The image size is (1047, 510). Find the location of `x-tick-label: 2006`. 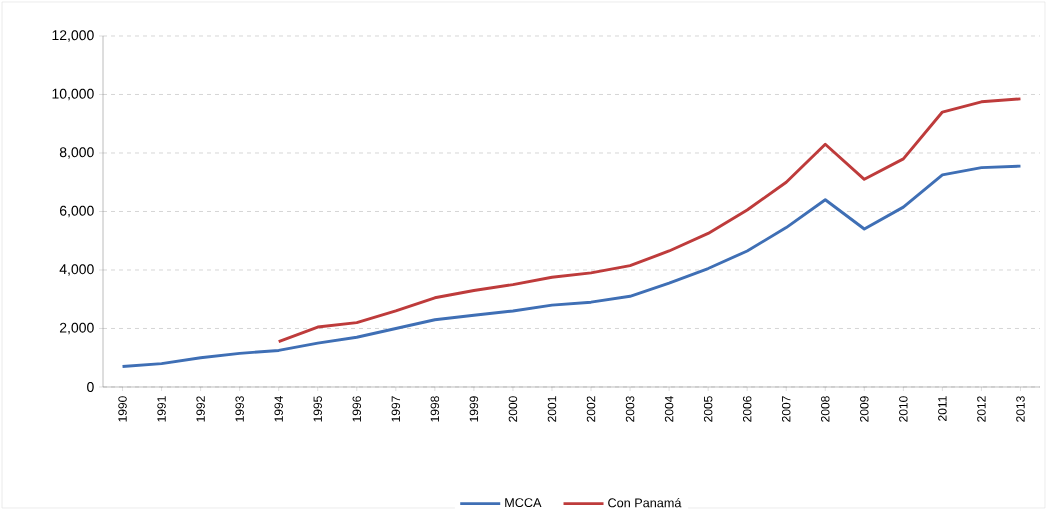

x-tick-label: 2006 is located at coordinates (747, 409).